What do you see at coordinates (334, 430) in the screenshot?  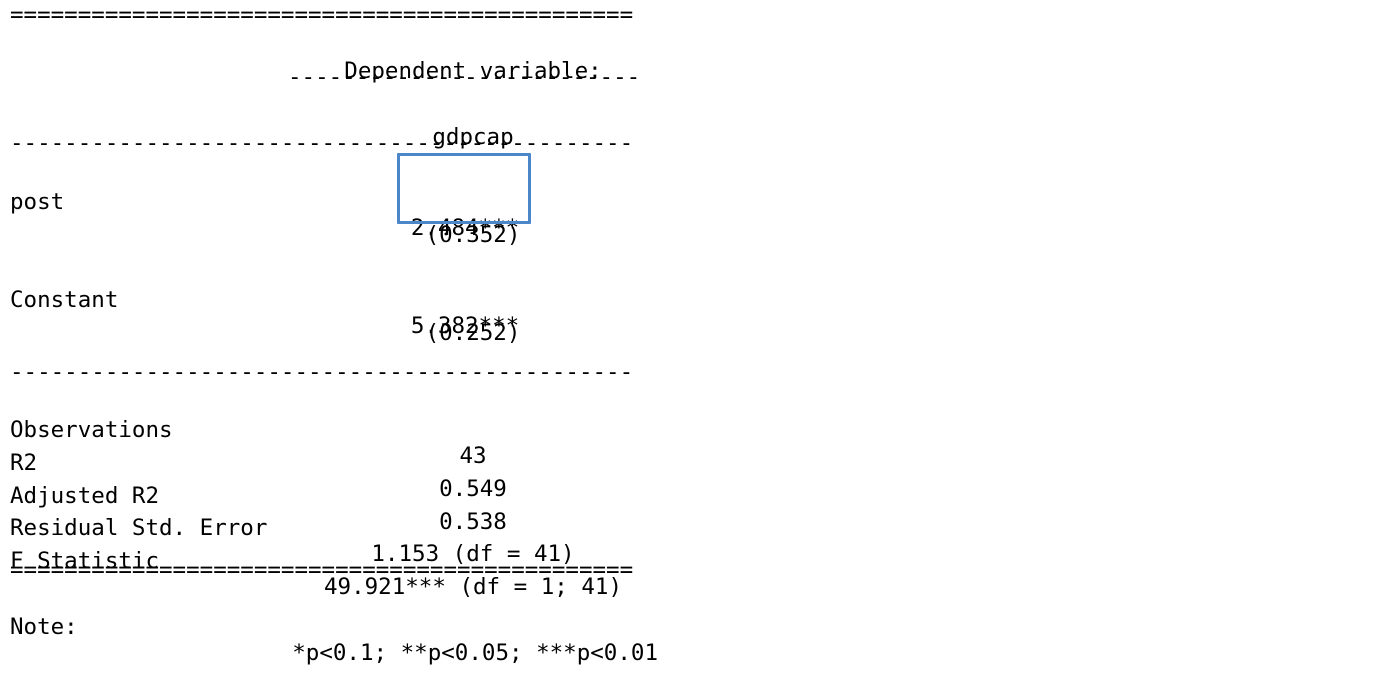 I see `stat-row-observations: Observations 43` at bounding box center [334, 430].